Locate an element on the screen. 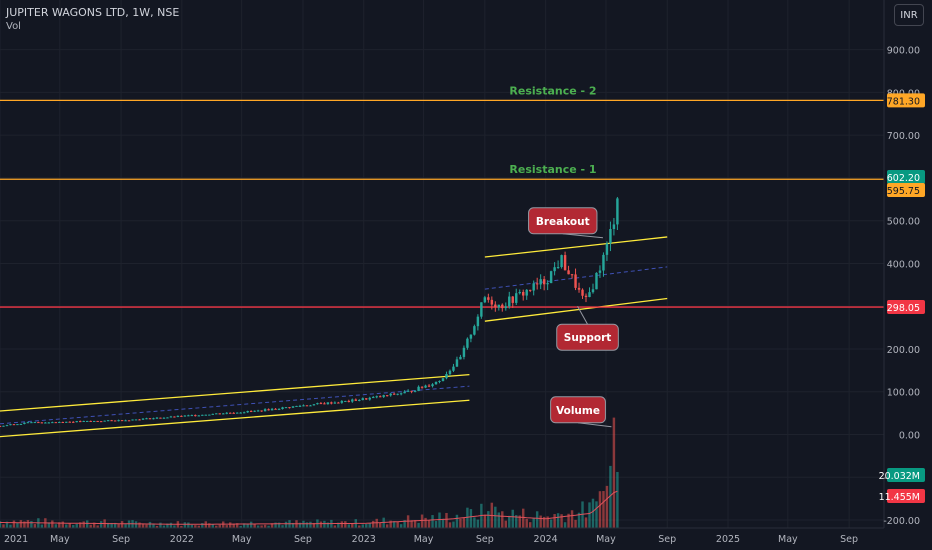 The image size is (932, 550). price-tick-label: 0.00 is located at coordinates (909, 435).